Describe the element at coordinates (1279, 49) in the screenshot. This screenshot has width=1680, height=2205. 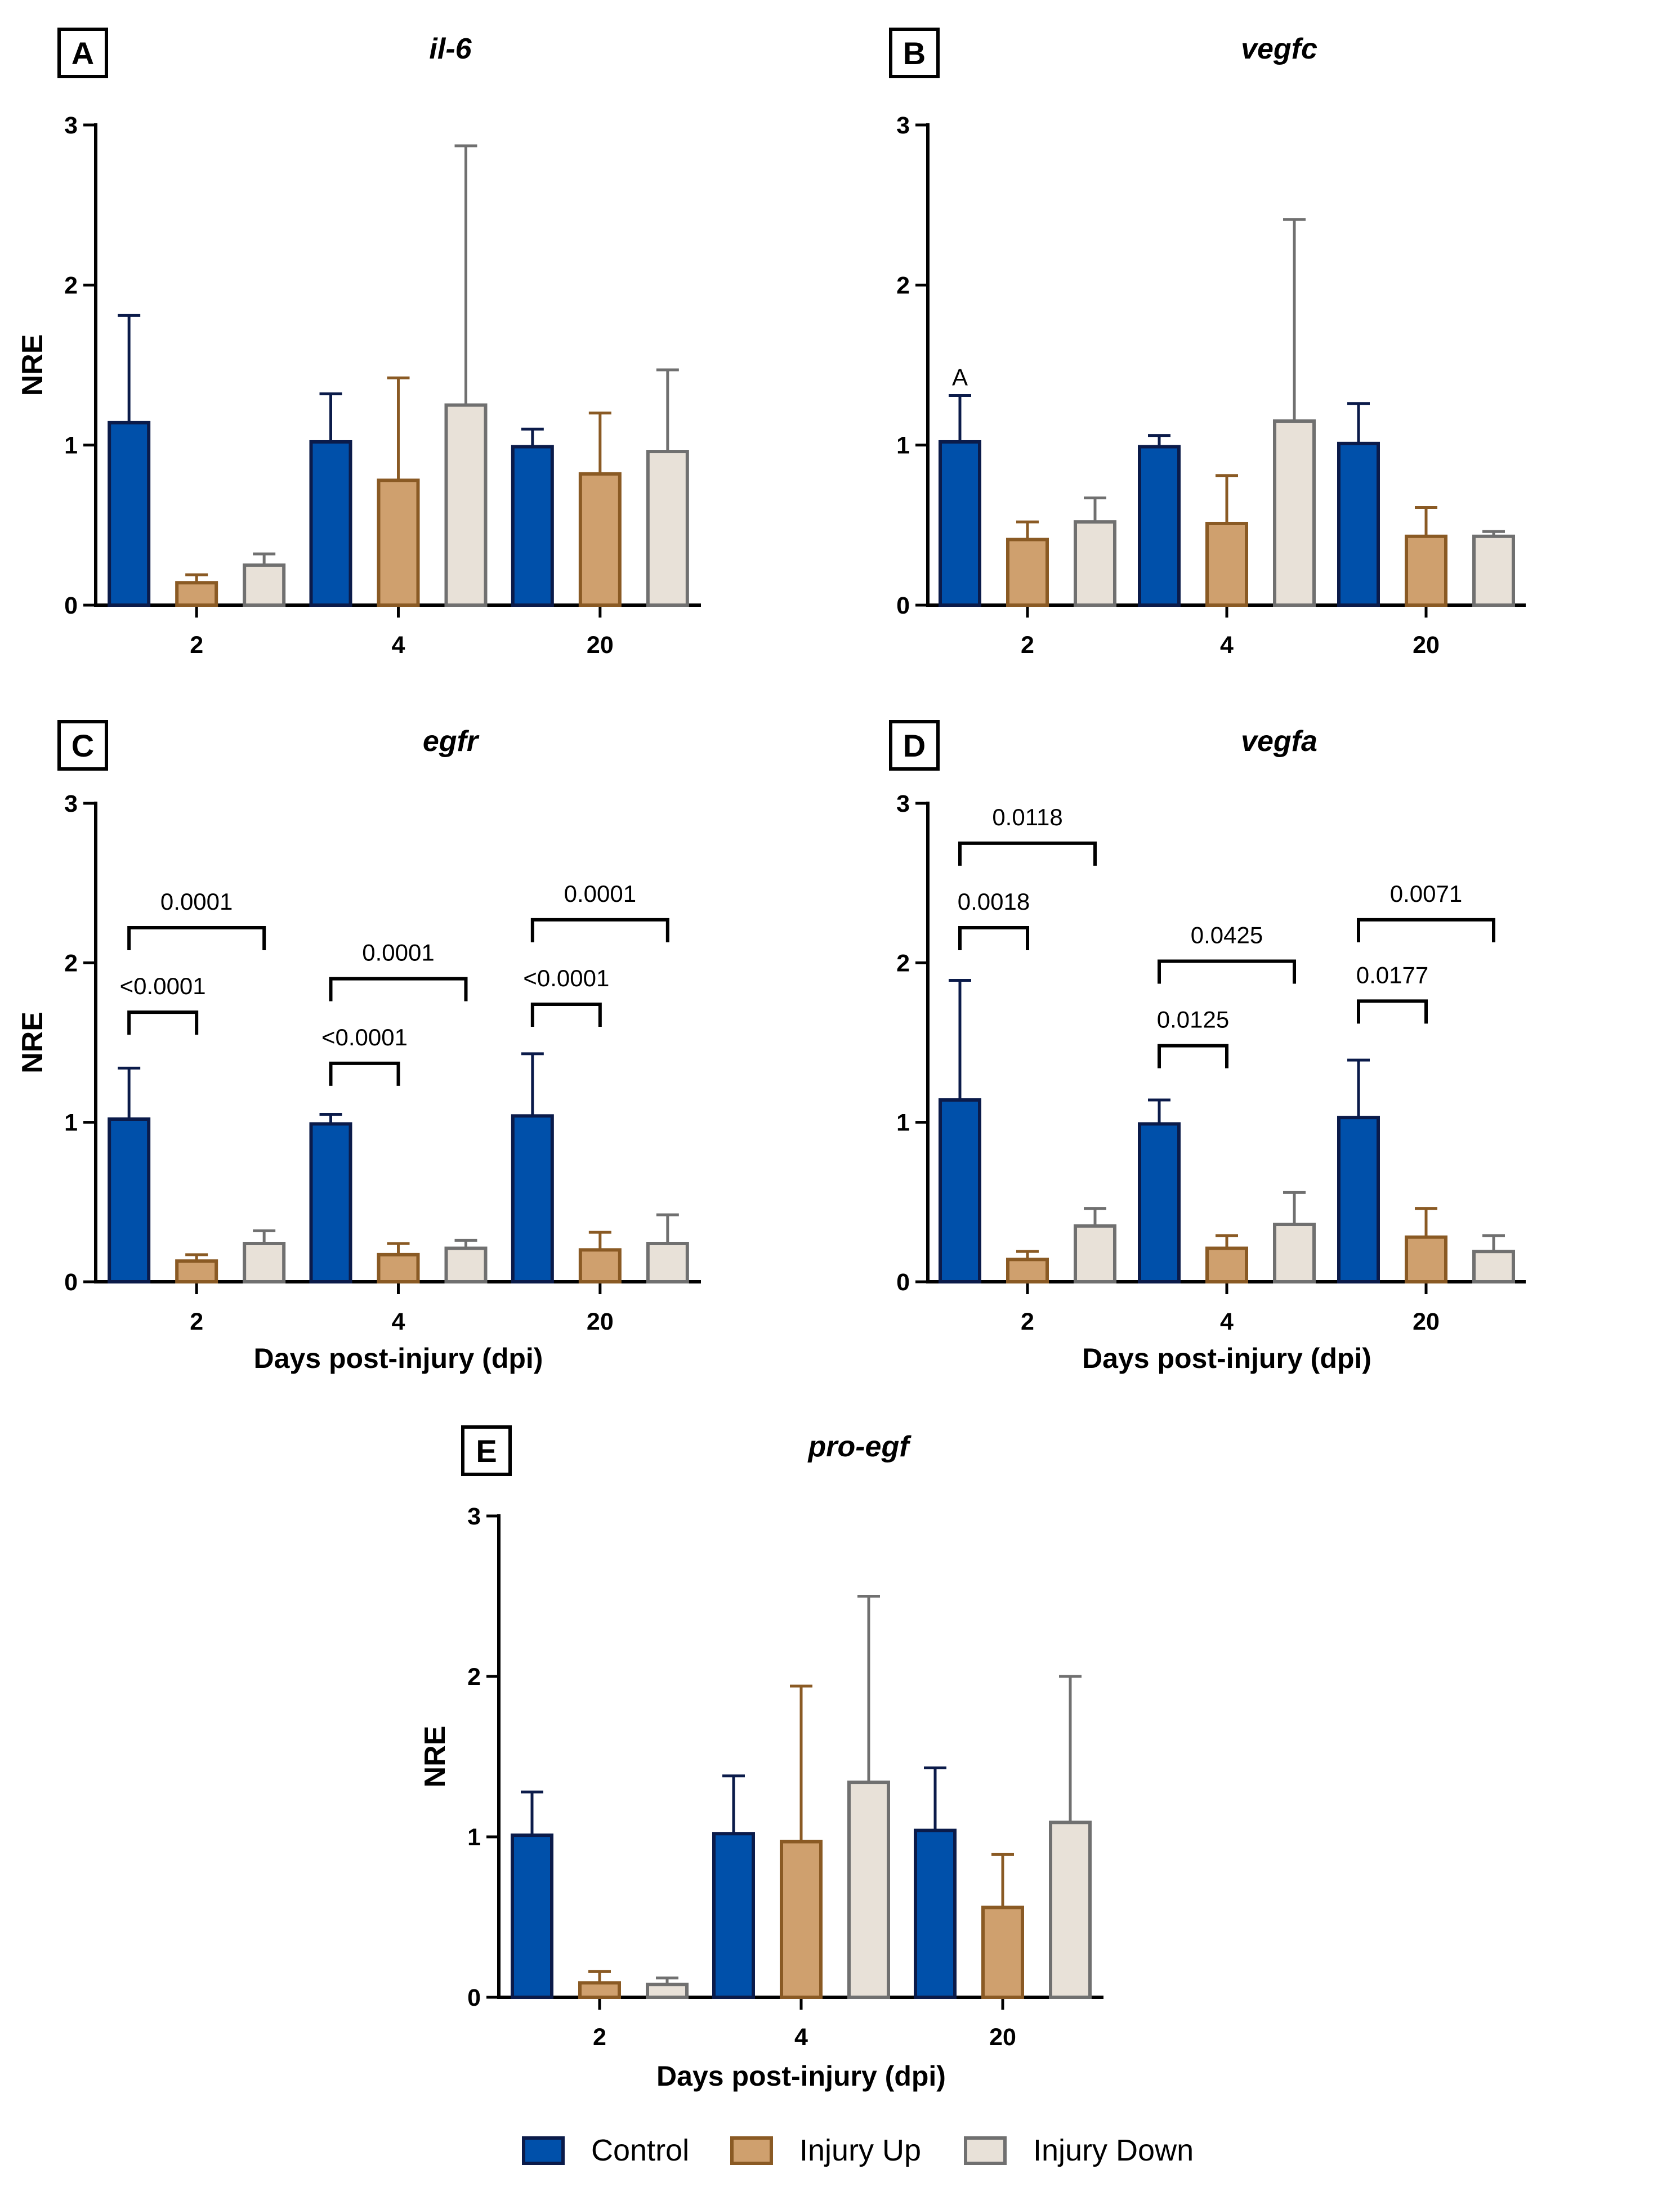
I see `panel-title: vegfc` at that location.